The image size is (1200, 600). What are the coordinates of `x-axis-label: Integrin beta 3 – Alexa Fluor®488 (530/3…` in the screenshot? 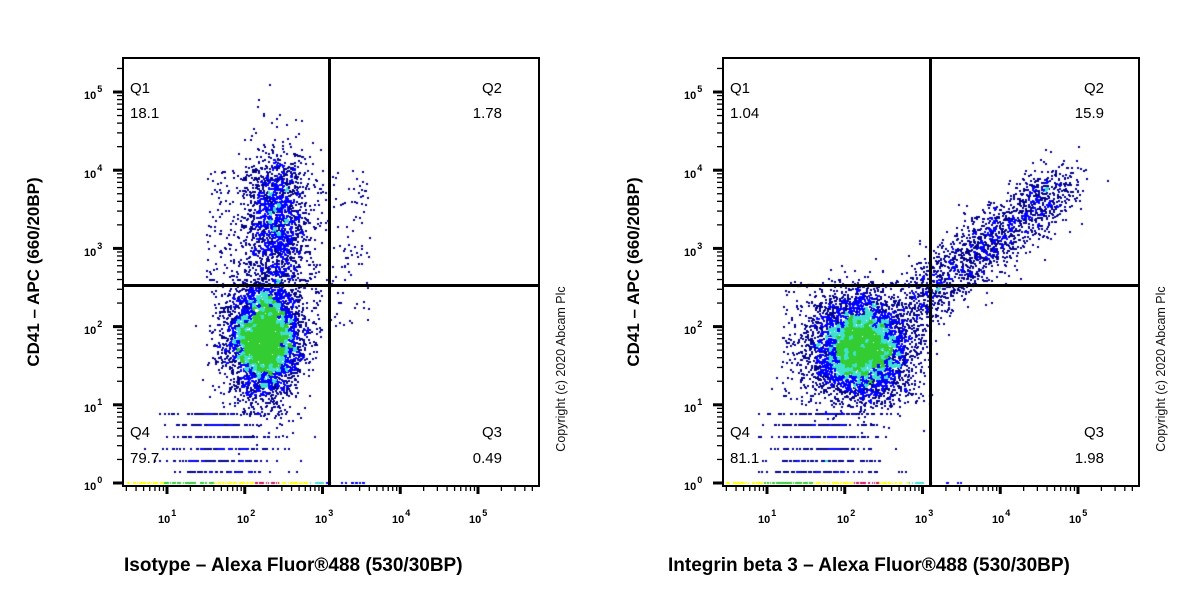 It's located at (869, 565).